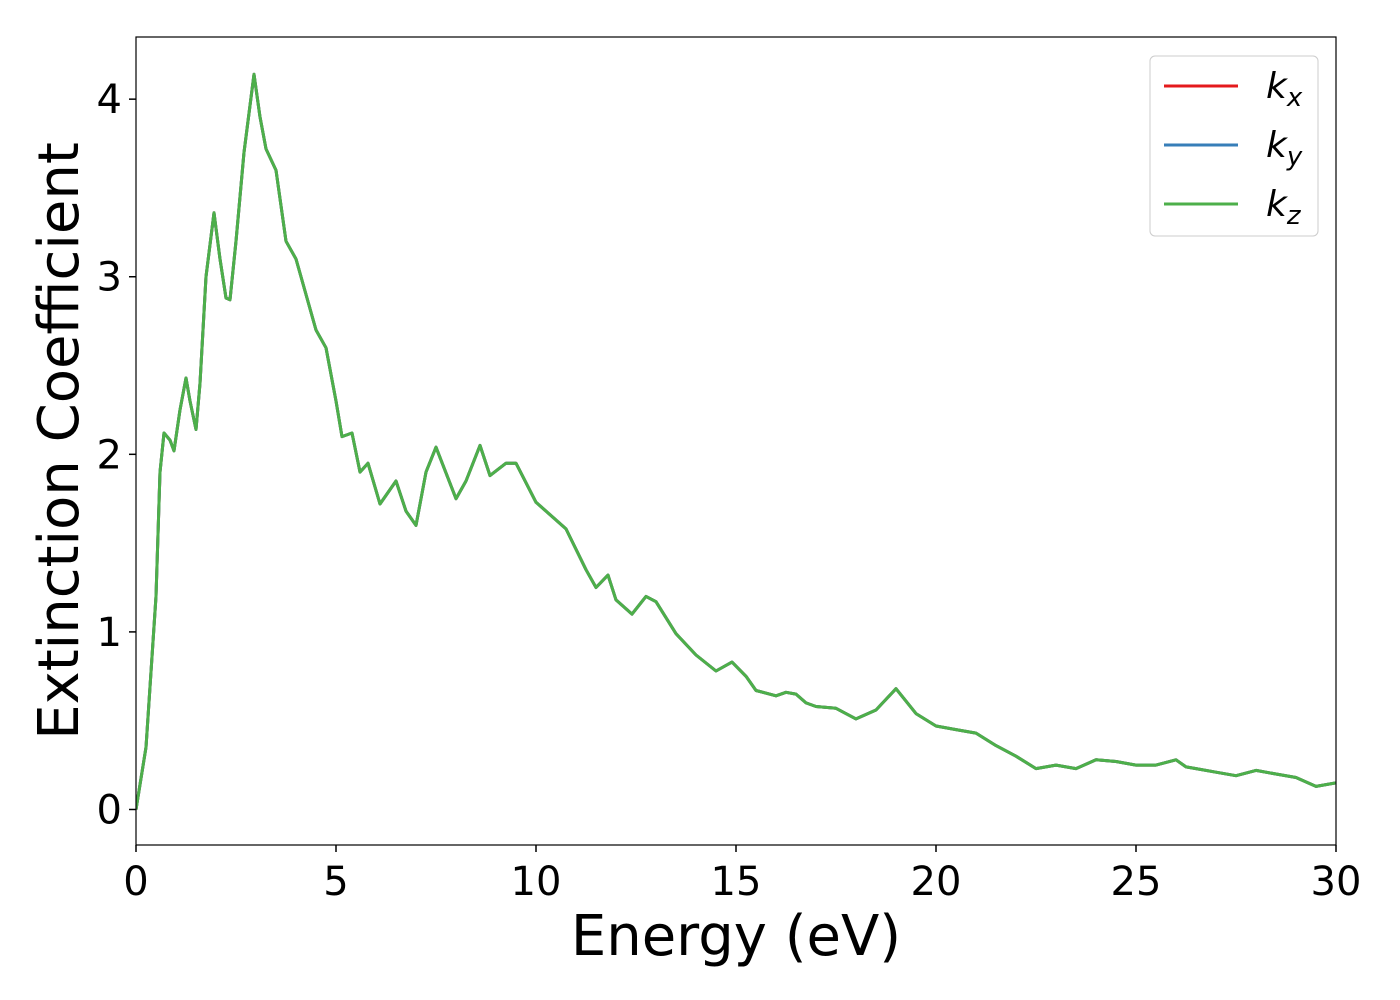  What do you see at coordinates (109, 455) in the screenshot?
I see `y-tick-label: 2` at bounding box center [109, 455].